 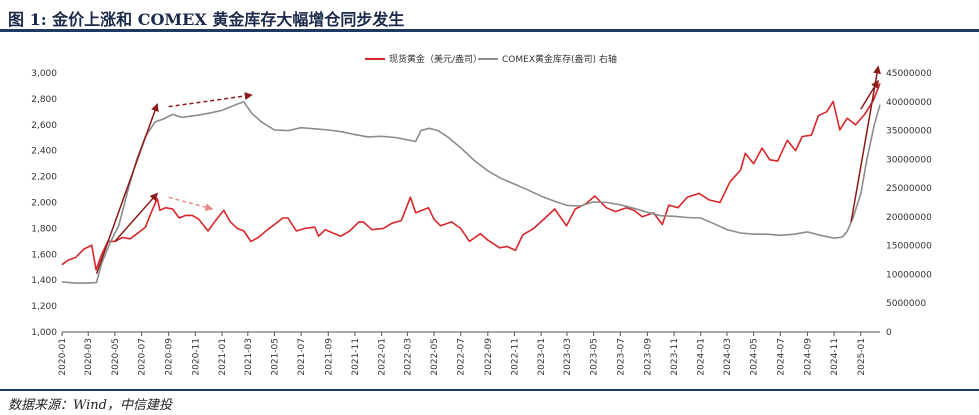 What do you see at coordinates (542, 357) in the screenshot?
I see `x-tick-label: 2023-01` at bounding box center [542, 357].